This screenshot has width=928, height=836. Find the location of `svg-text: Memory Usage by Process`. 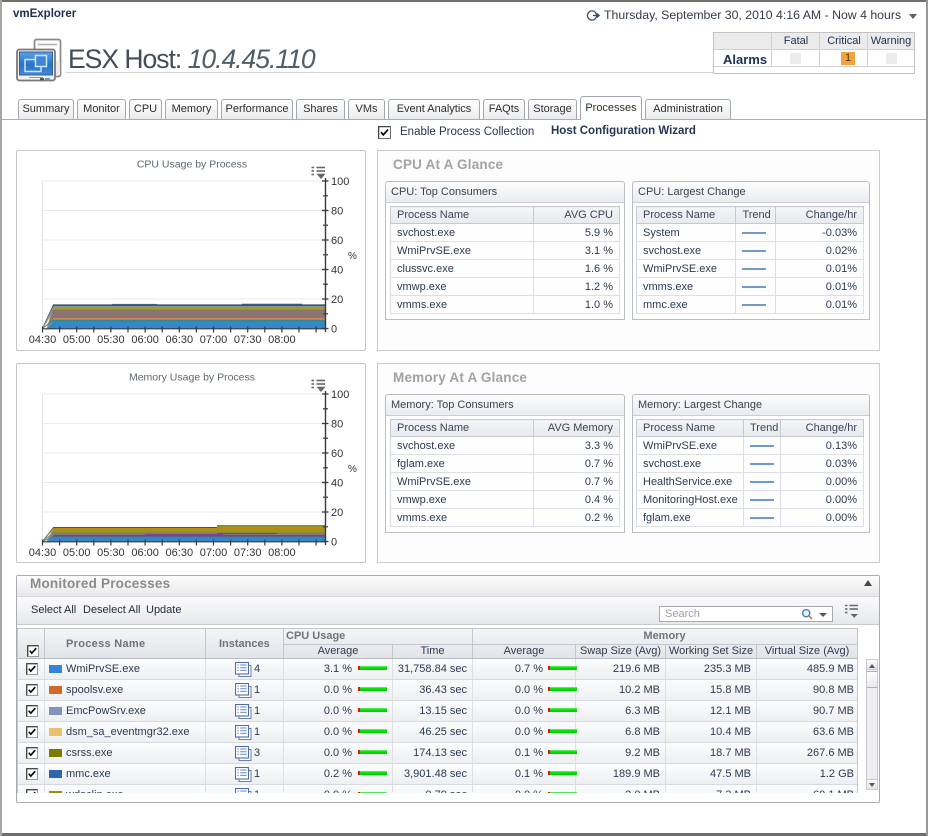

svg-text: Memory Usage by Process is located at coordinates (192, 378).